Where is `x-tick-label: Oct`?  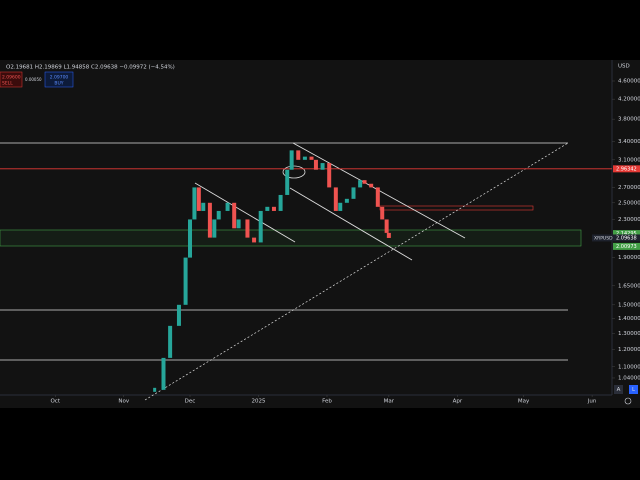
x-tick-label: Oct is located at coordinates (55, 402).